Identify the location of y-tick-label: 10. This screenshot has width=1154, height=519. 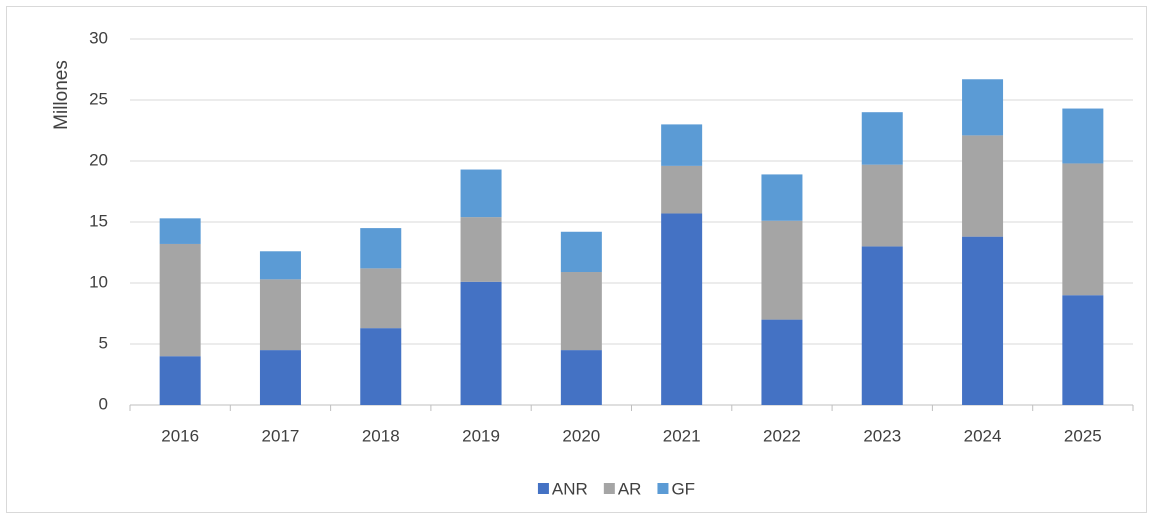
(98, 281).